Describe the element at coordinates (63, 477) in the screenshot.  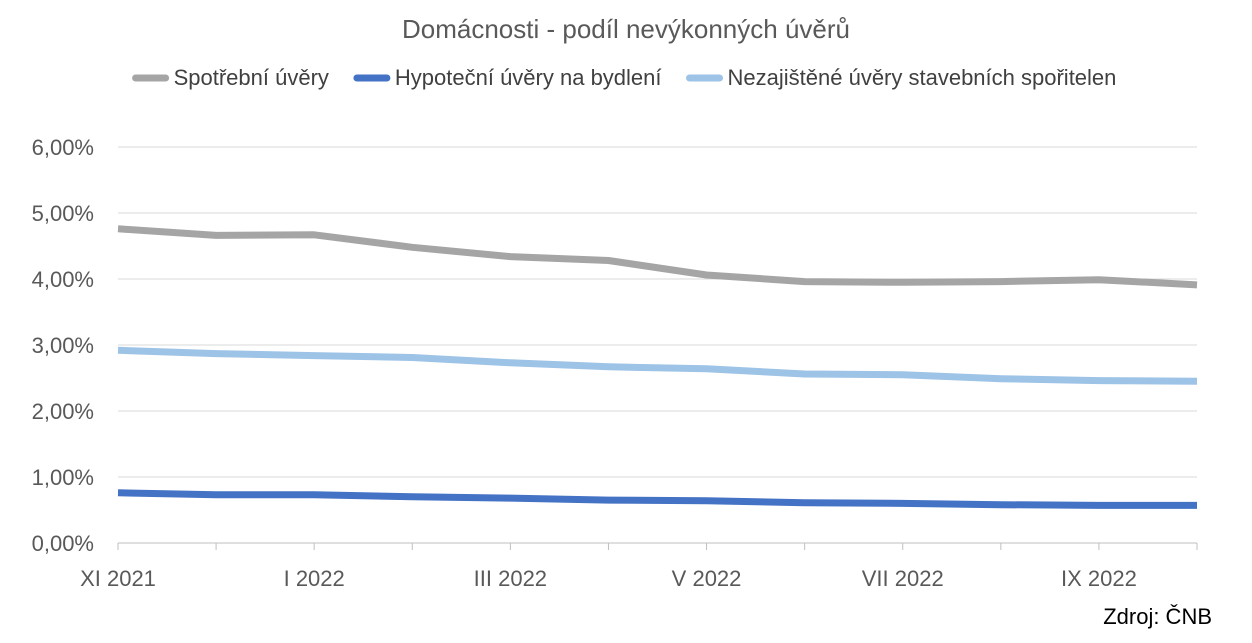
I see `y-tick-label: 1,00%` at that location.